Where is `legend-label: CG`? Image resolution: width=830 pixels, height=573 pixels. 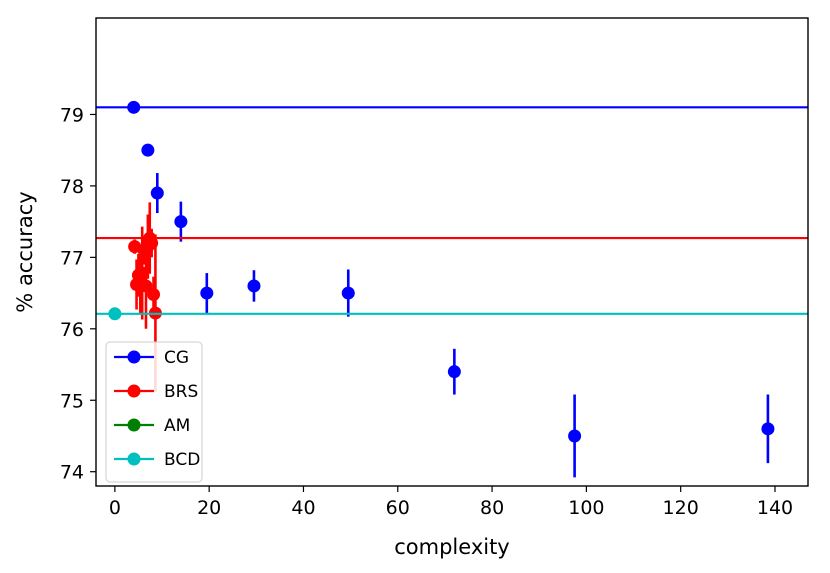 legend-label: CG is located at coordinates (176, 358).